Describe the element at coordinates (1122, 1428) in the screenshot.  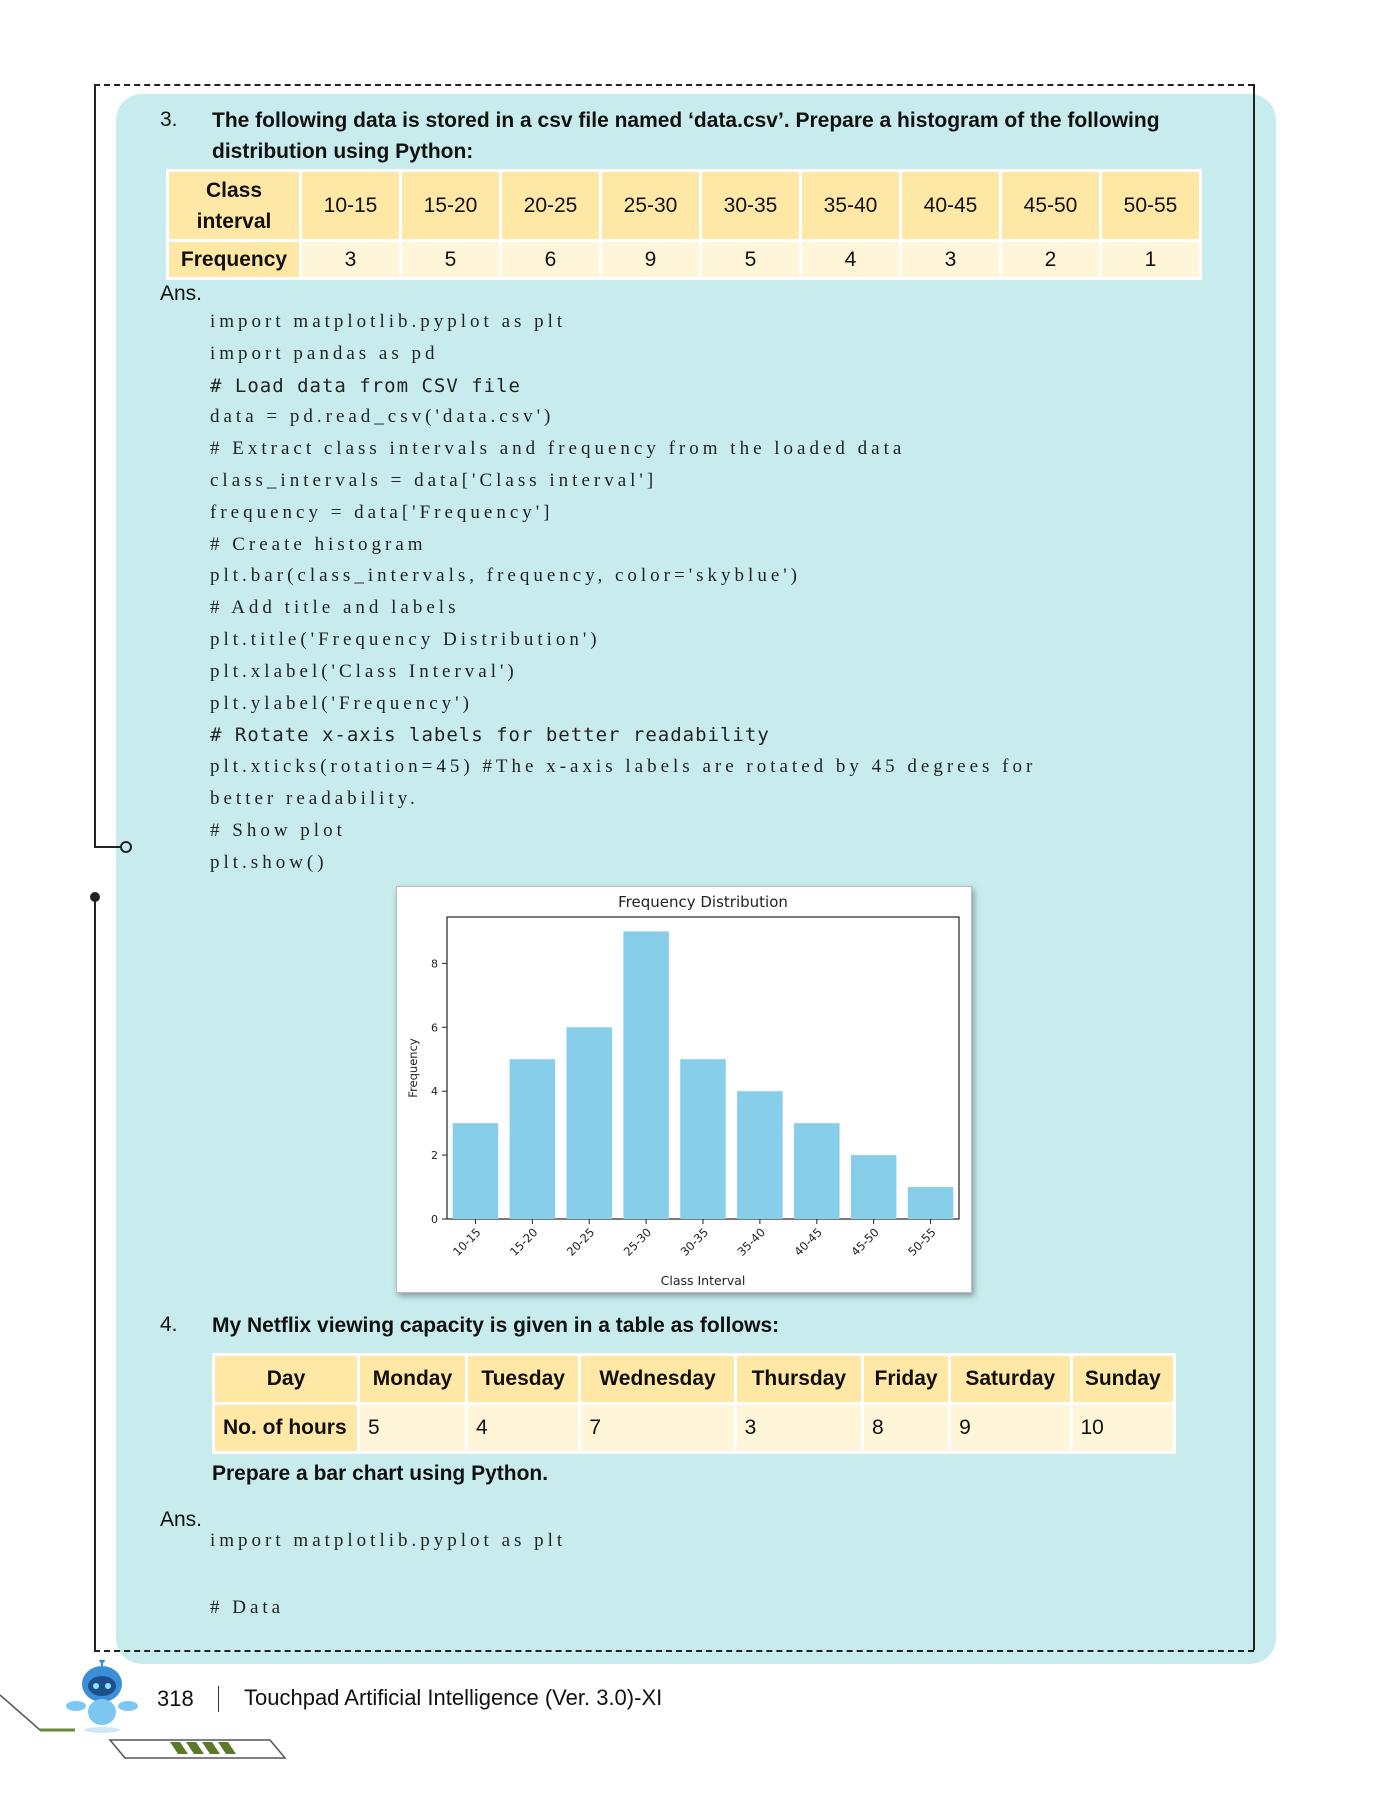
I see `table-cell: 10` at that location.